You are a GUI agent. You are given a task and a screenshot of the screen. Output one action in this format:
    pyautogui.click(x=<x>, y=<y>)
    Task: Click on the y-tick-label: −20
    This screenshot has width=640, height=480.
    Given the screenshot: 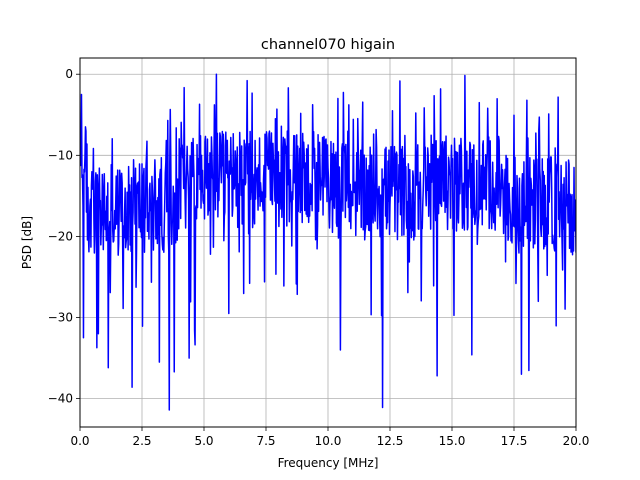 What is the action you would take?
    pyautogui.click(x=60, y=236)
    